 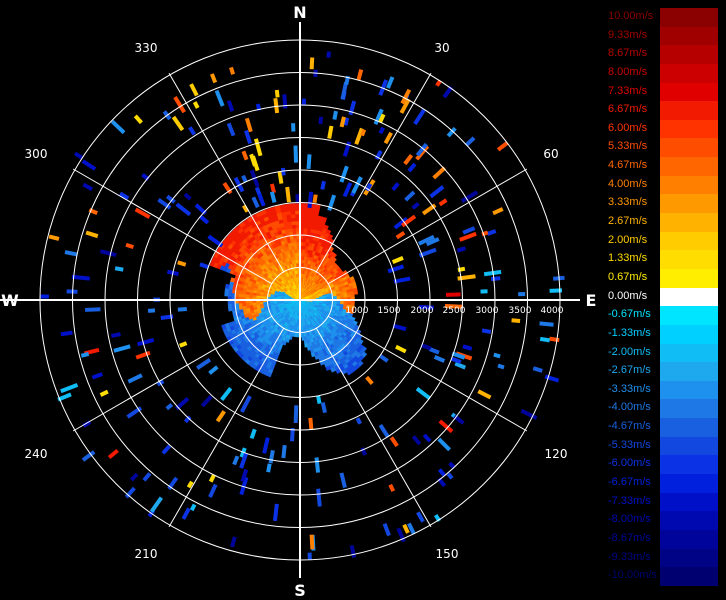 What do you see at coordinates (629, 351) in the screenshot?
I see `legend-label: -2.00m/s` at bounding box center [629, 351].